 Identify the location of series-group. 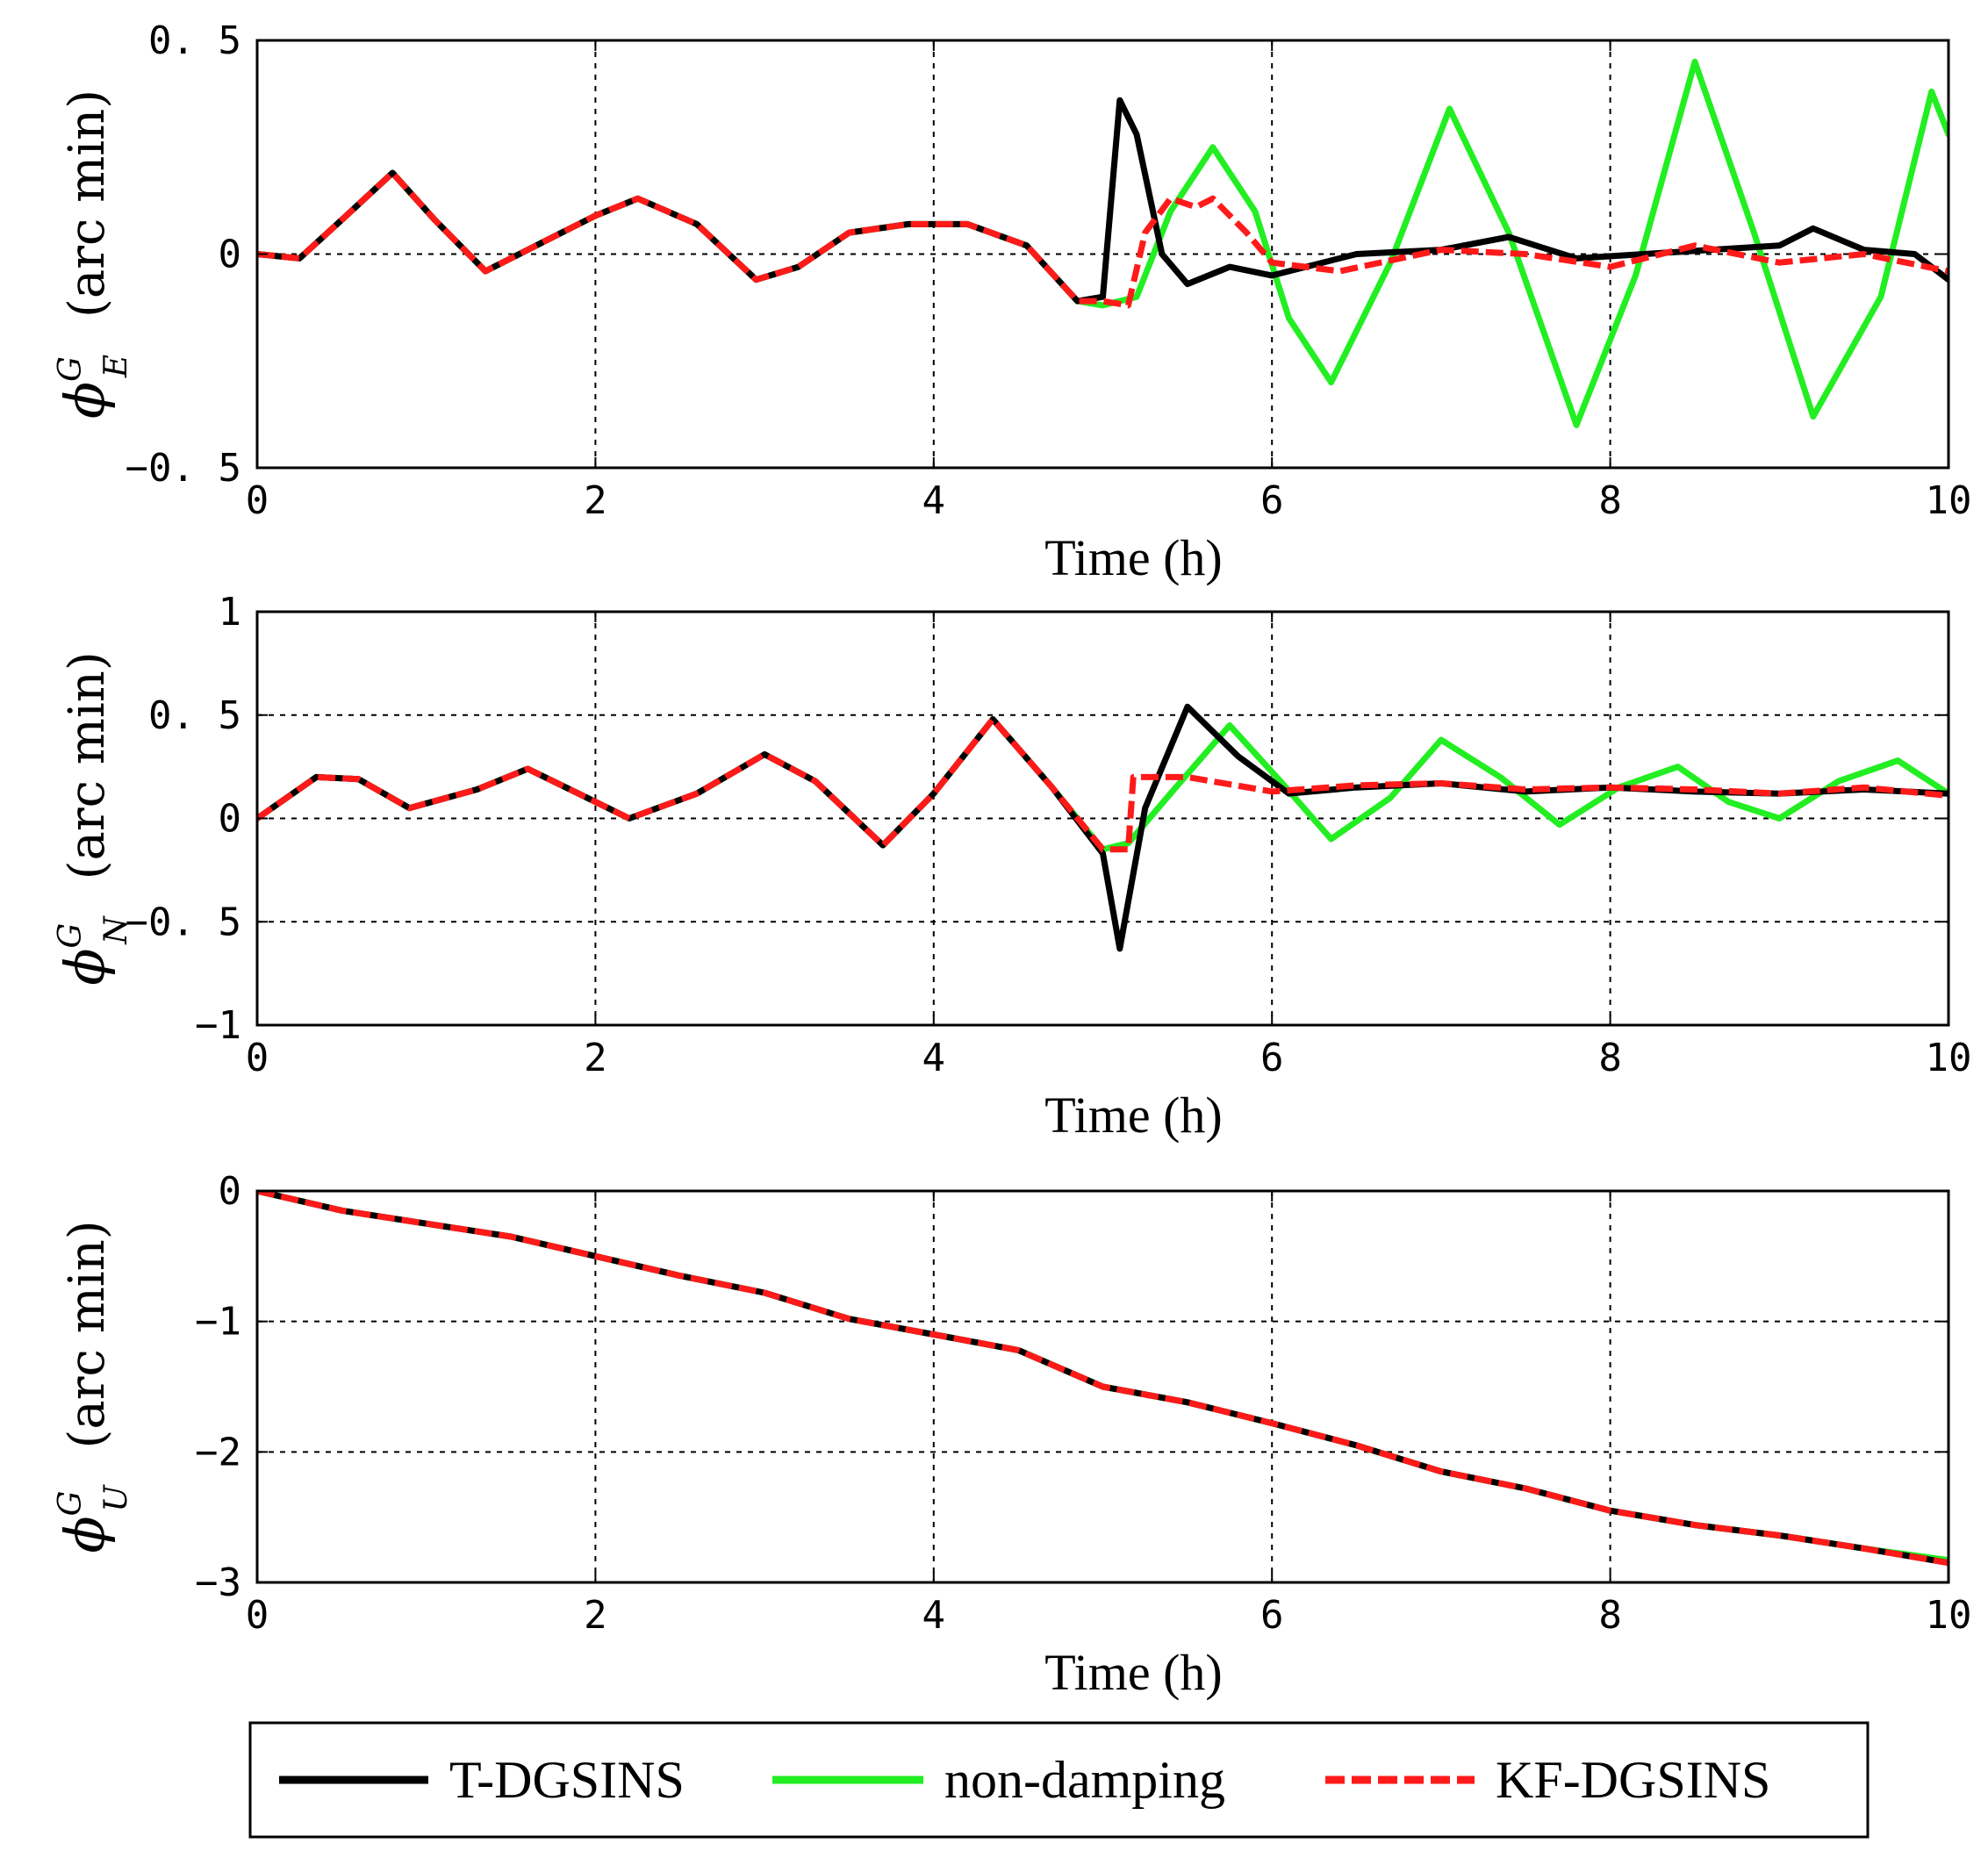
(1103, 827).